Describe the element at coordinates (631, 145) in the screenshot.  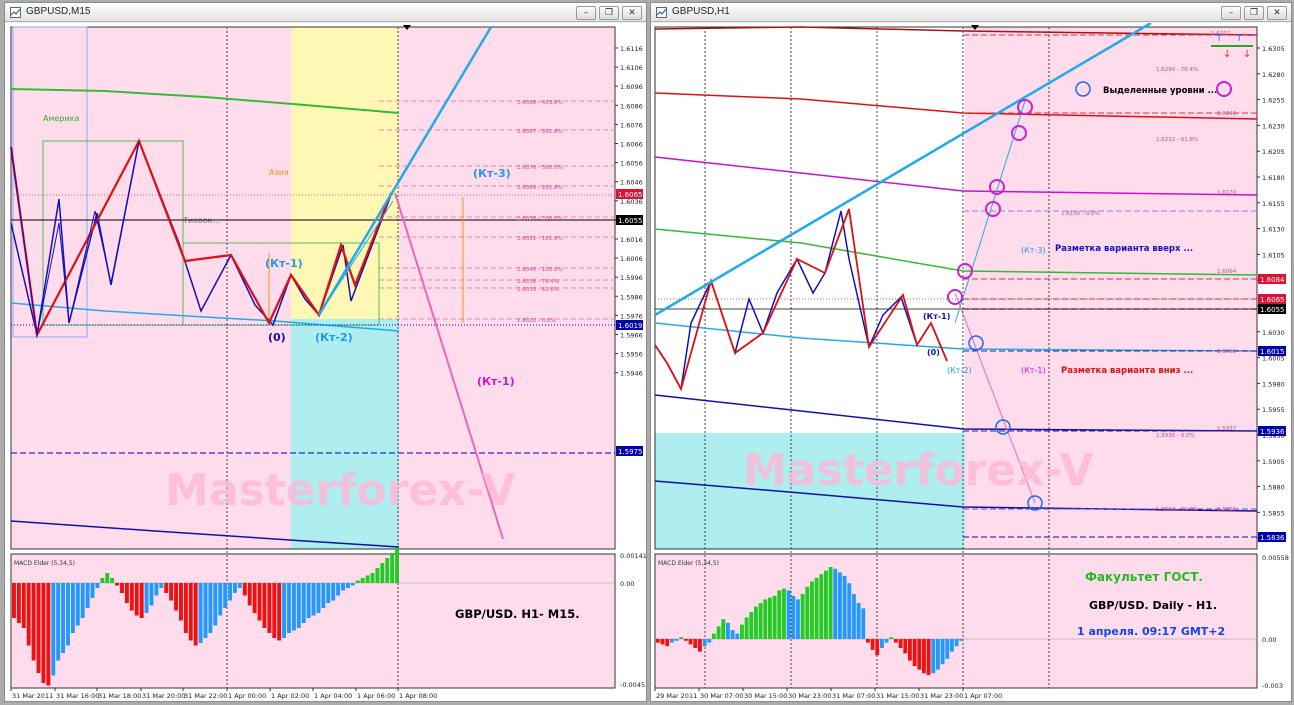
I see `y-tick-label: 1.6066` at that location.